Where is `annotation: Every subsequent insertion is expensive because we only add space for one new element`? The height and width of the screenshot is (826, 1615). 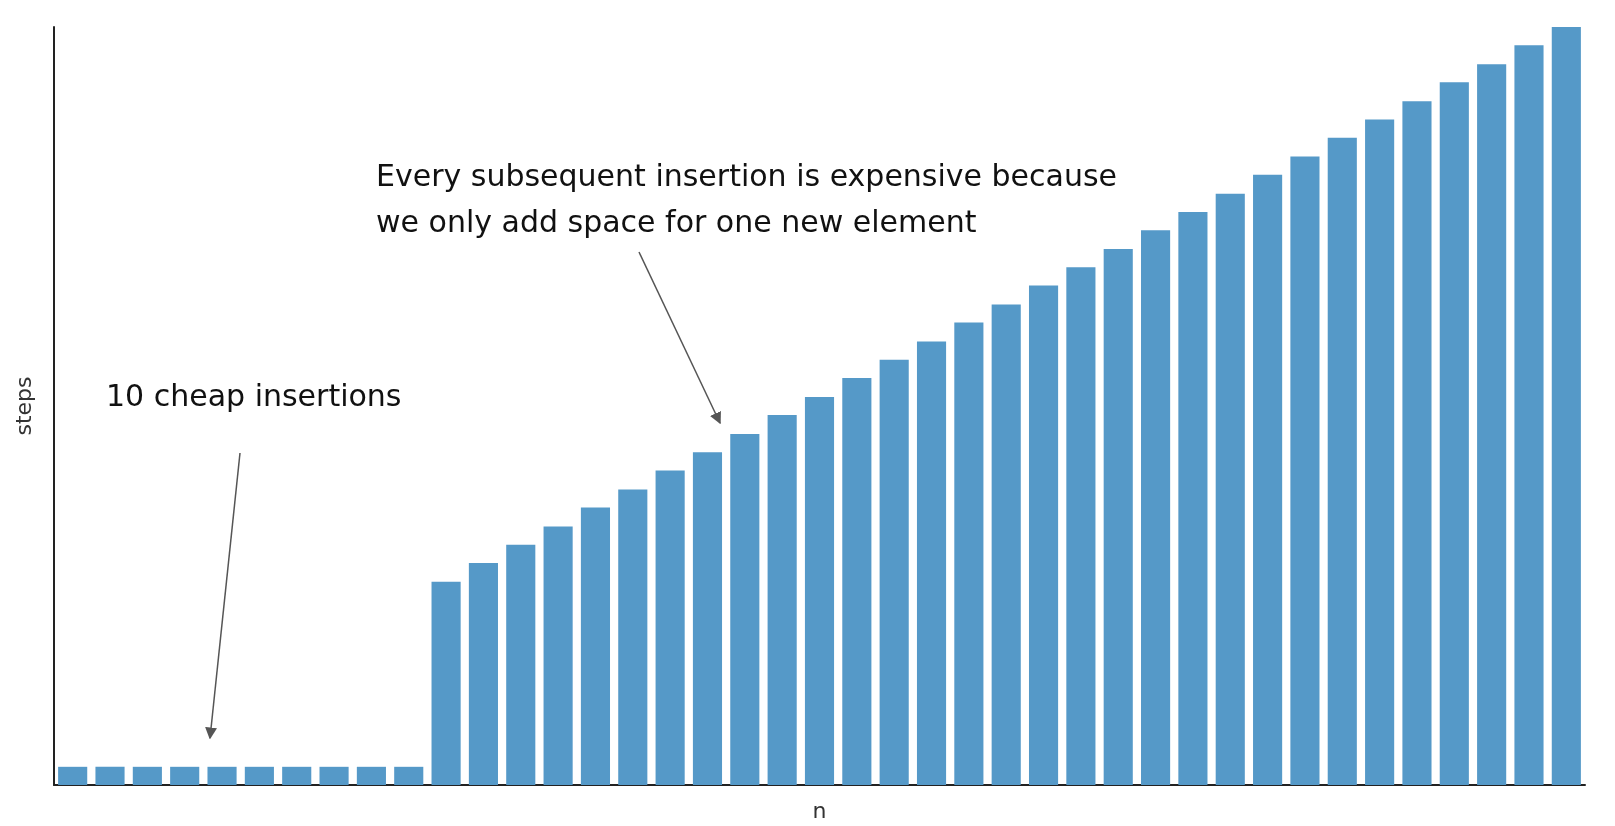 annotation: Every subsequent insertion is expensive because we only add space for one new element is located at coordinates (747, 198).